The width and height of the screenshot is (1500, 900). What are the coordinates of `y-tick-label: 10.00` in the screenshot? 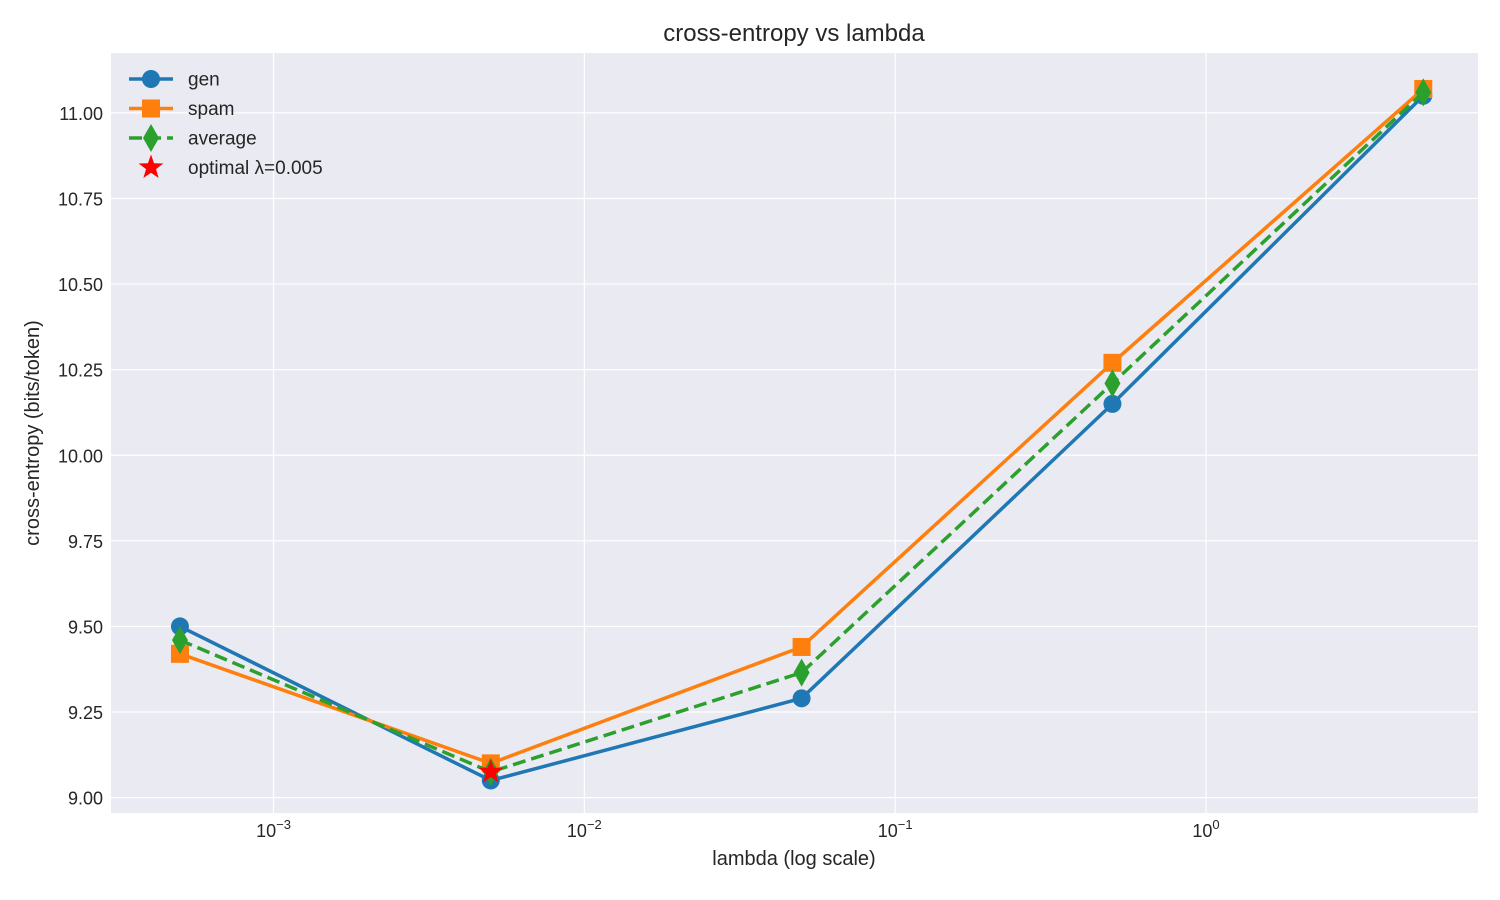 It's located at (80, 456).